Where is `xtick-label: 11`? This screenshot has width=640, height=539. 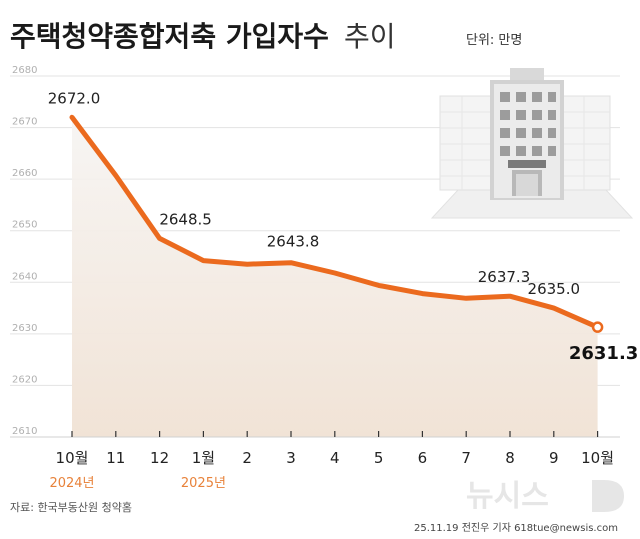 xtick-label: 11 is located at coordinates (115, 458).